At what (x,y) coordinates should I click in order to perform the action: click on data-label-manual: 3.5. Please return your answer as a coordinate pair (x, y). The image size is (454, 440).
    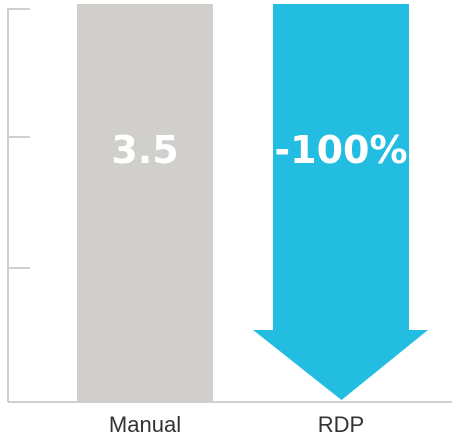
    Looking at the image, I should click on (144, 150).